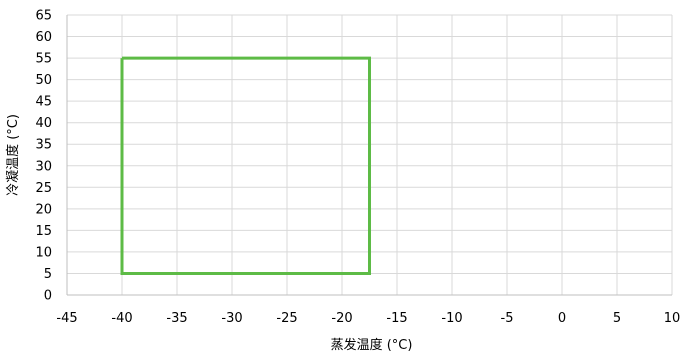  What do you see at coordinates (43, 231) in the screenshot?
I see `y-tick-label: 15` at bounding box center [43, 231].